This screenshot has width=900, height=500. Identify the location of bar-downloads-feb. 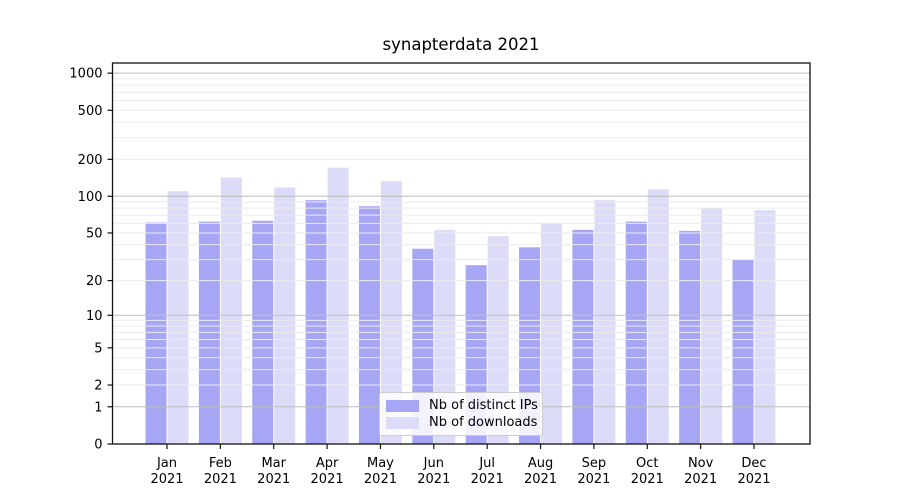
(231, 310).